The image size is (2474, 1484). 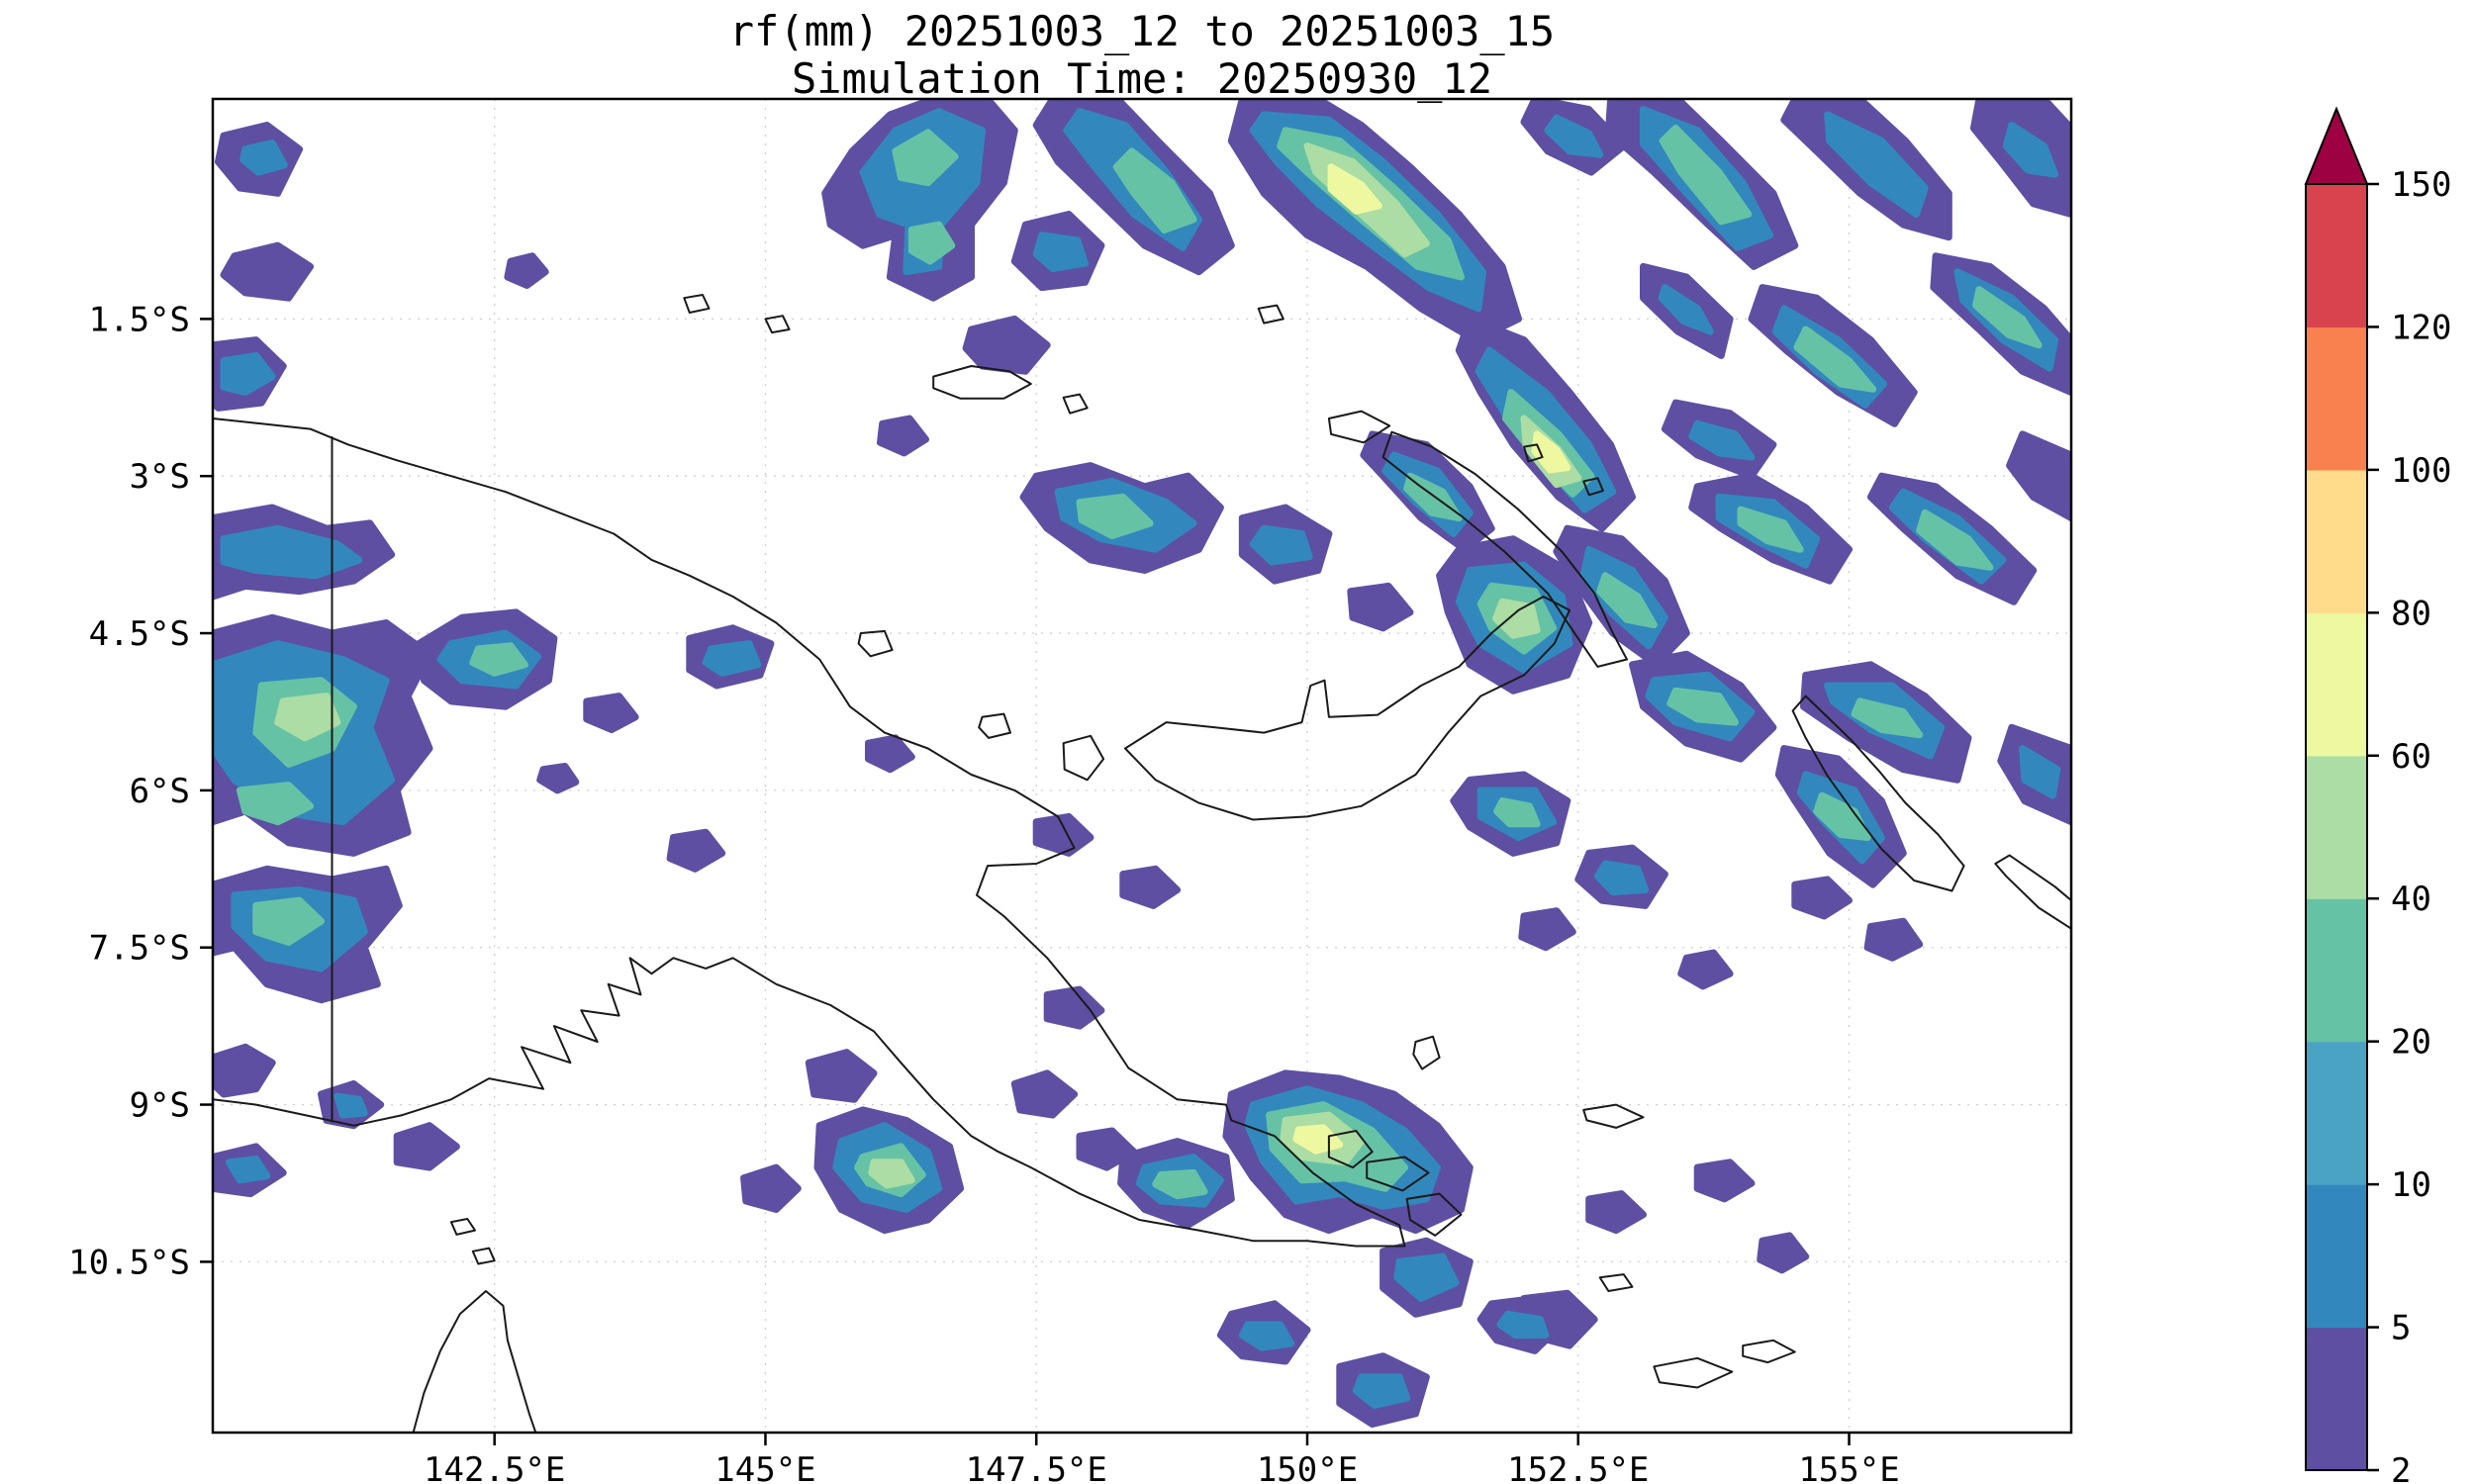 What do you see at coordinates (2411, 757) in the screenshot?
I see `colorbar-tick-label: 60` at bounding box center [2411, 757].